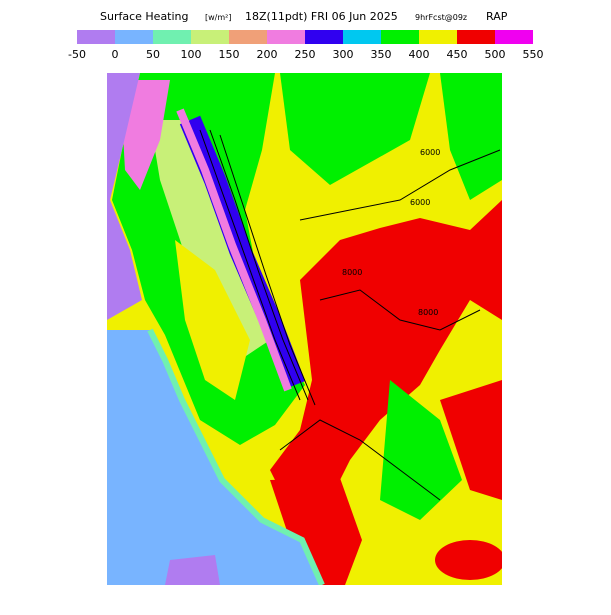 This screenshot has width=611, height=615. What do you see at coordinates (218, 17) in the screenshot?
I see `units: [w/m²]` at bounding box center [218, 17].